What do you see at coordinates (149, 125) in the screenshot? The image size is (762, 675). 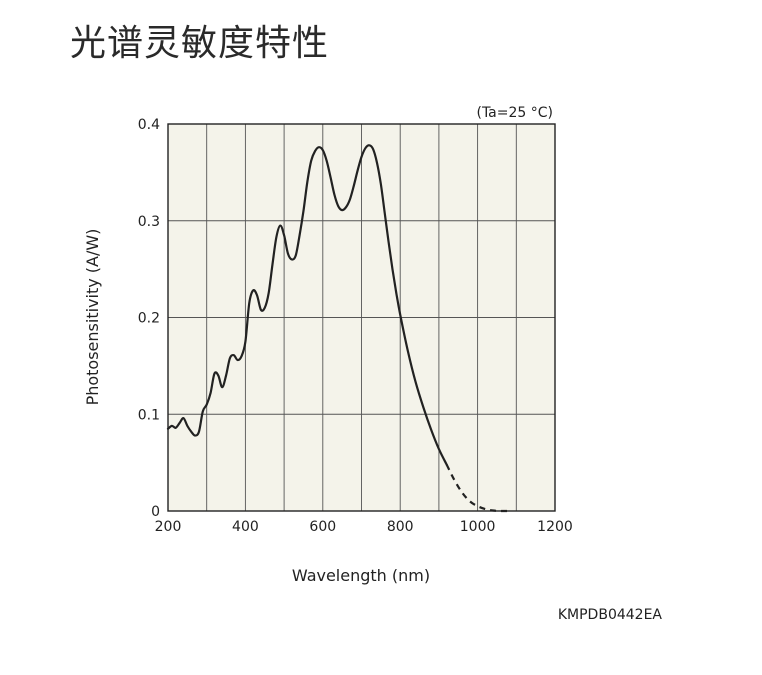 I see `y-tick-label: 0.4` at bounding box center [149, 125].